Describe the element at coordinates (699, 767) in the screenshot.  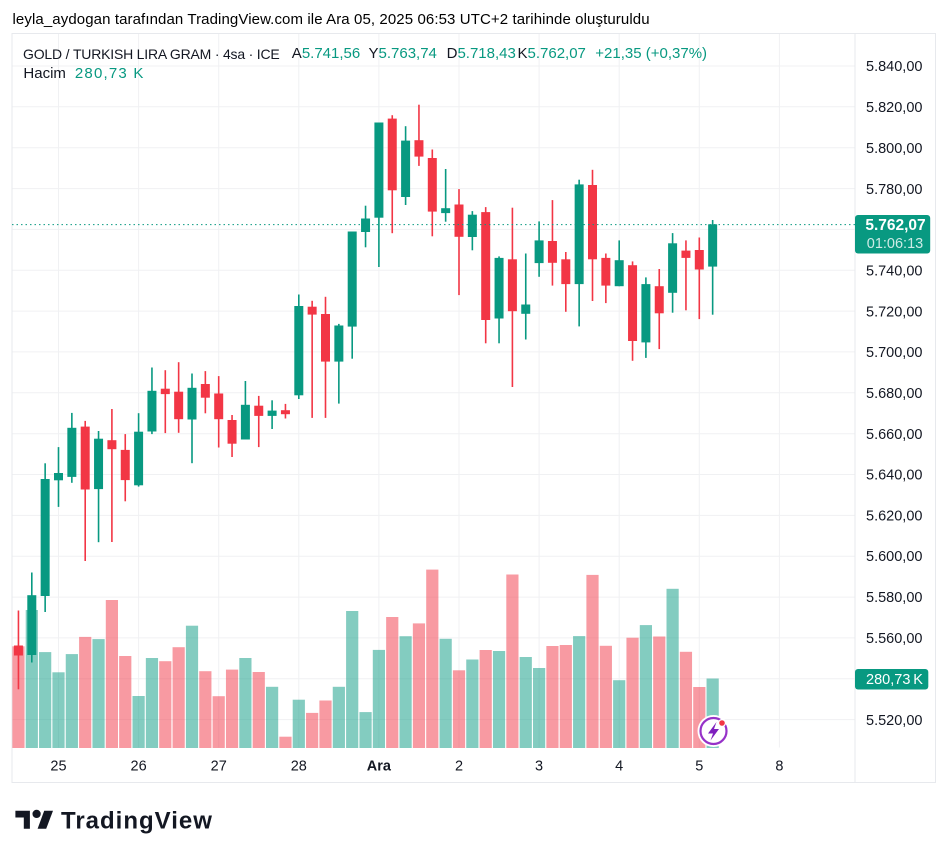
I see `svg-text: 5` at that location.